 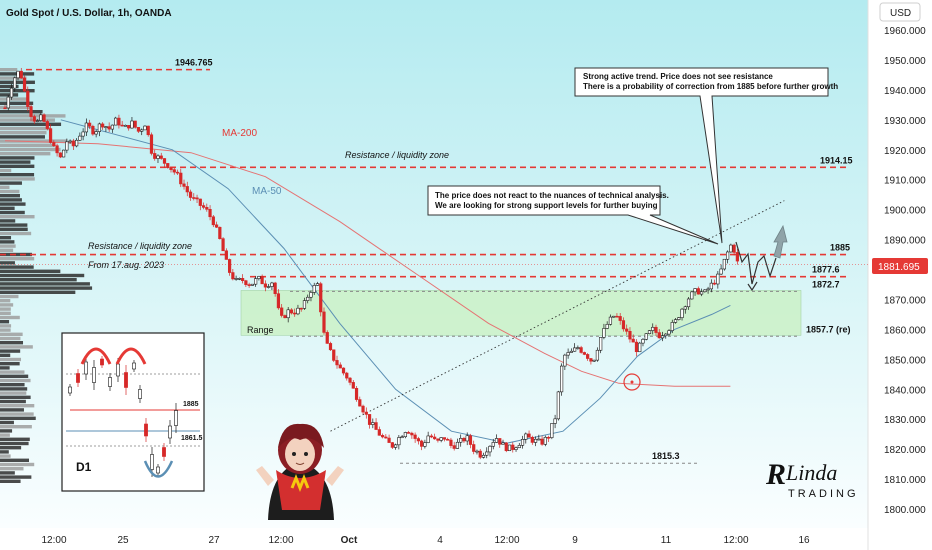 I want to click on currency-box, so click(x=900, y=12).